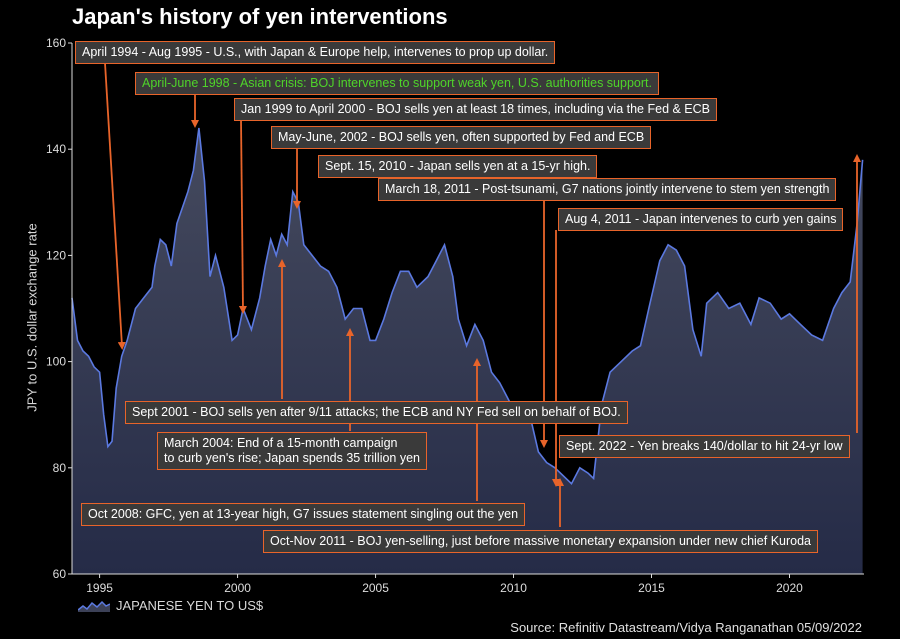 The width and height of the screenshot is (900, 639). Describe the element at coordinates (94, 606) in the screenshot. I see `legend-swatch` at that location.